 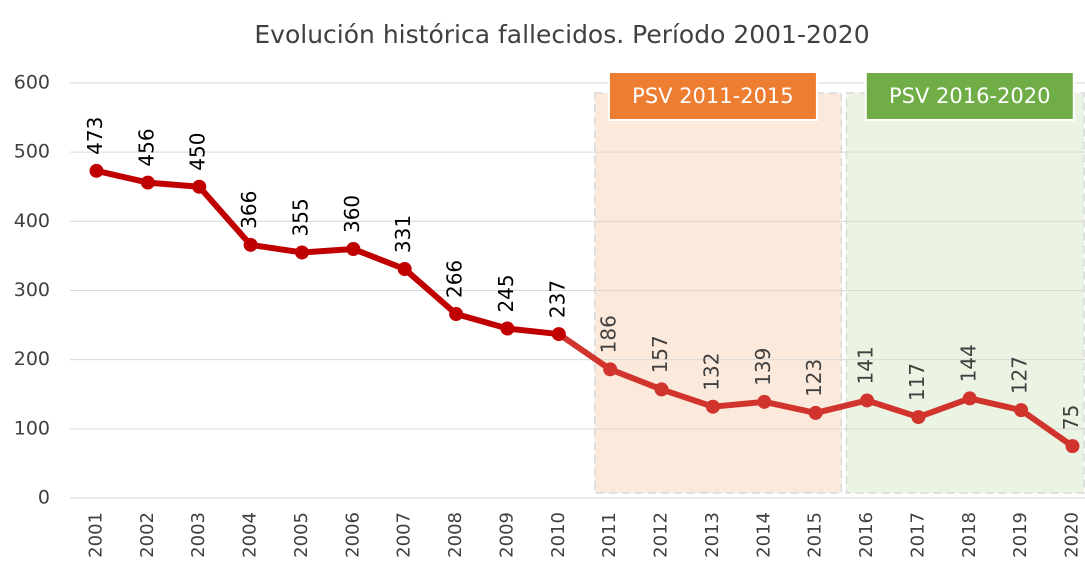 I want to click on data-label: 456, so click(x=146, y=147).